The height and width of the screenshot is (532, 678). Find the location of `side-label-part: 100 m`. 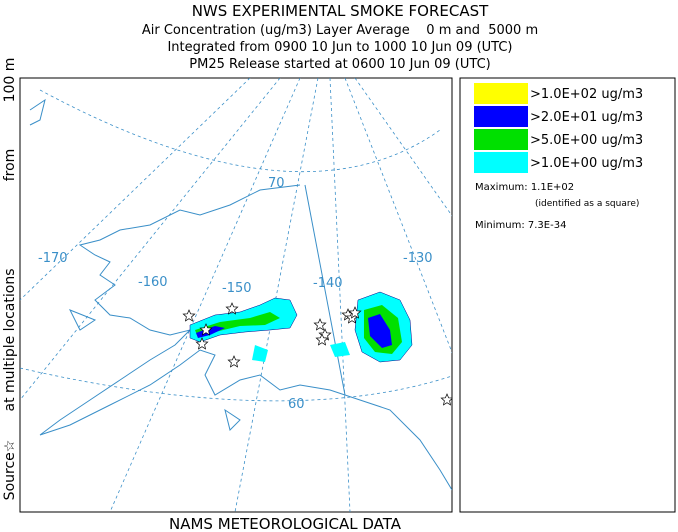

side-label-part: 100 m is located at coordinates (10, 80).